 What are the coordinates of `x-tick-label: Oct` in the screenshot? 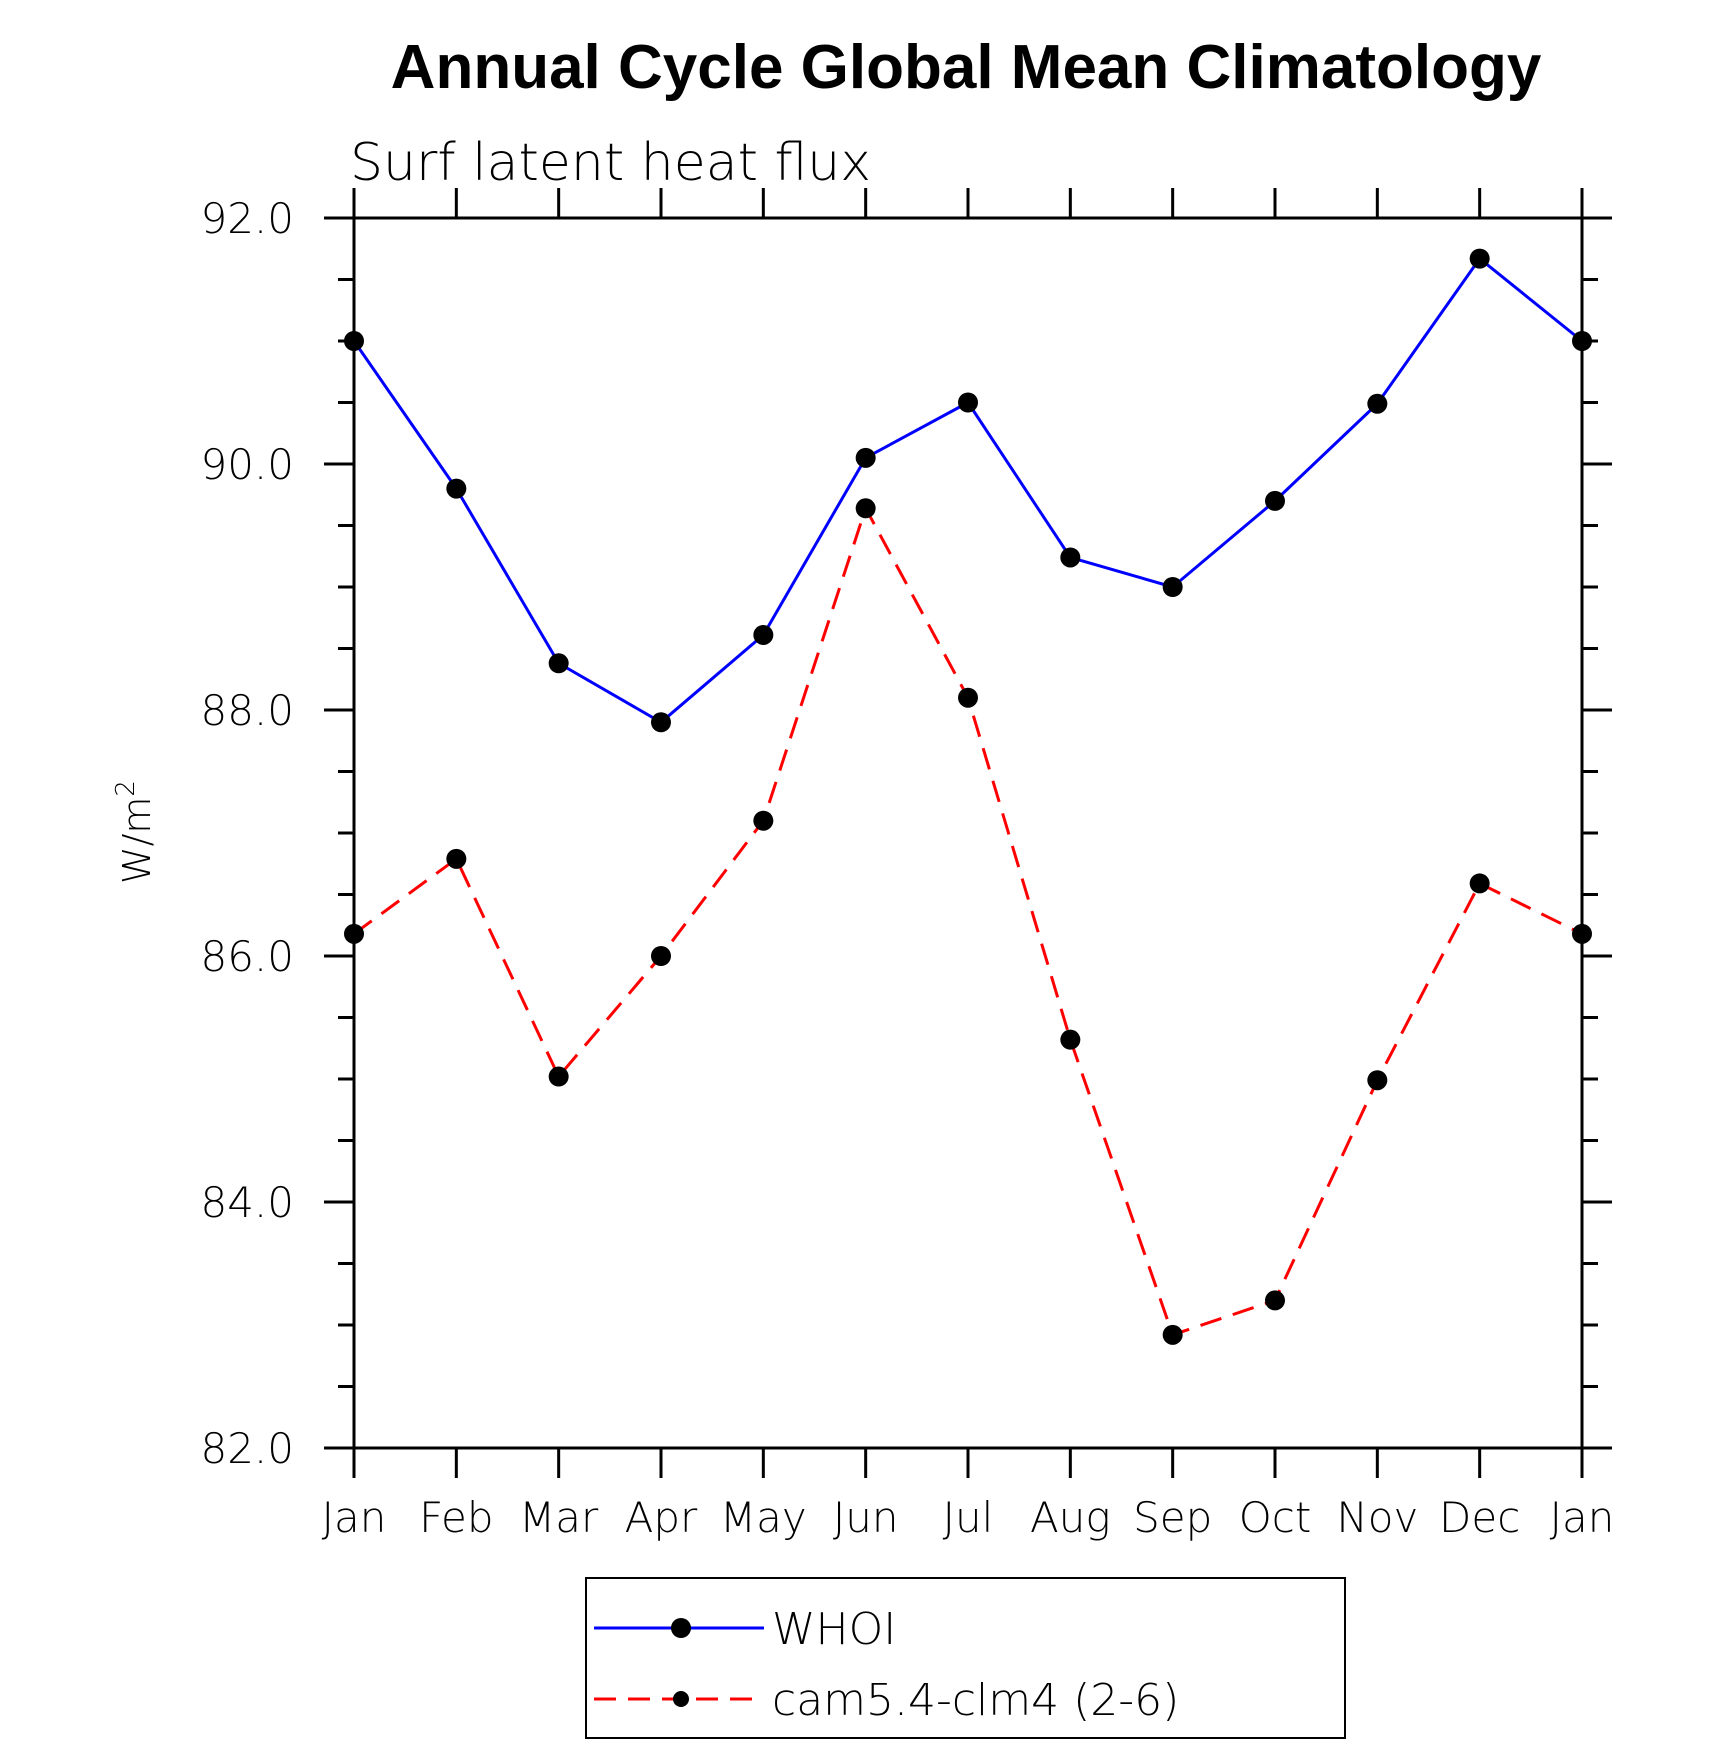 It's located at (1275, 1517).